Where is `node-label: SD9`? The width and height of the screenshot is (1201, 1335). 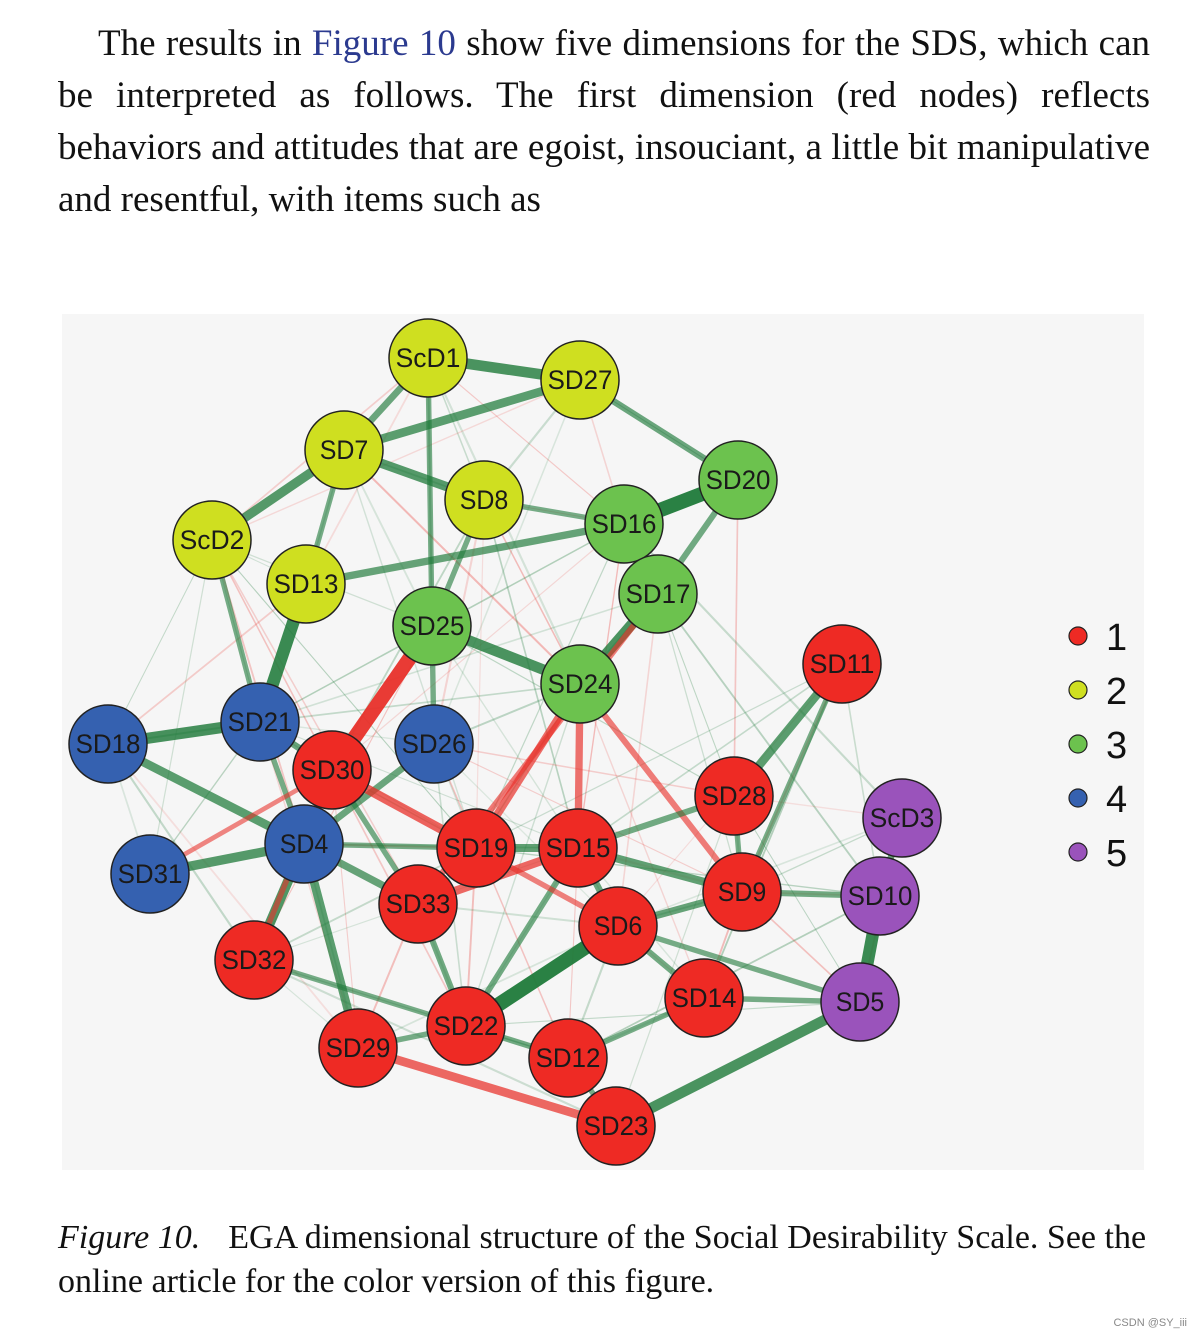
node-label: SD9 is located at coordinates (742, 892).